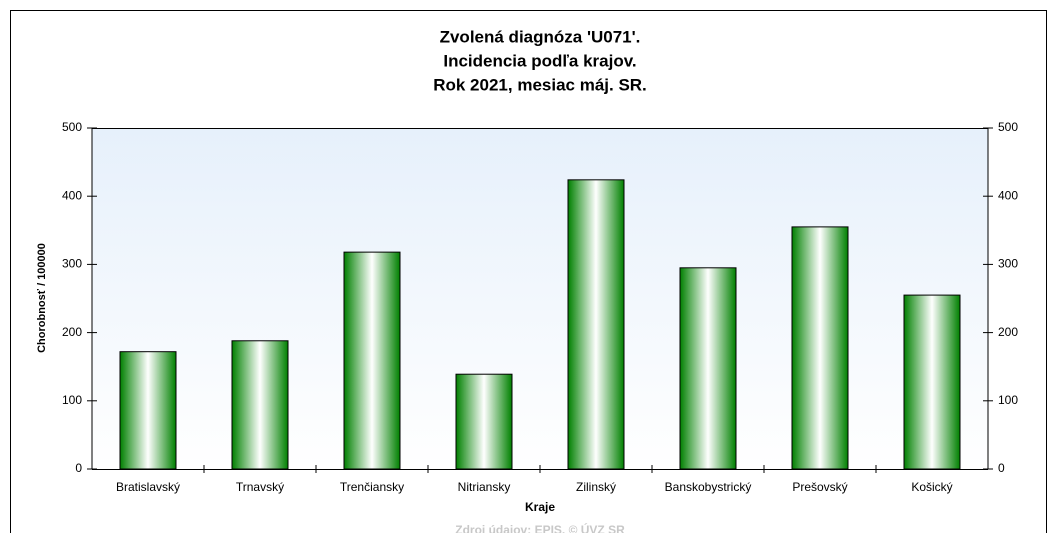 The height and width of the screenshot is (533, 1057). What do you see at coordinates (78, 468) in the screenshot?
I see `y-tick-label: 0` at bounding box center [78, 468].